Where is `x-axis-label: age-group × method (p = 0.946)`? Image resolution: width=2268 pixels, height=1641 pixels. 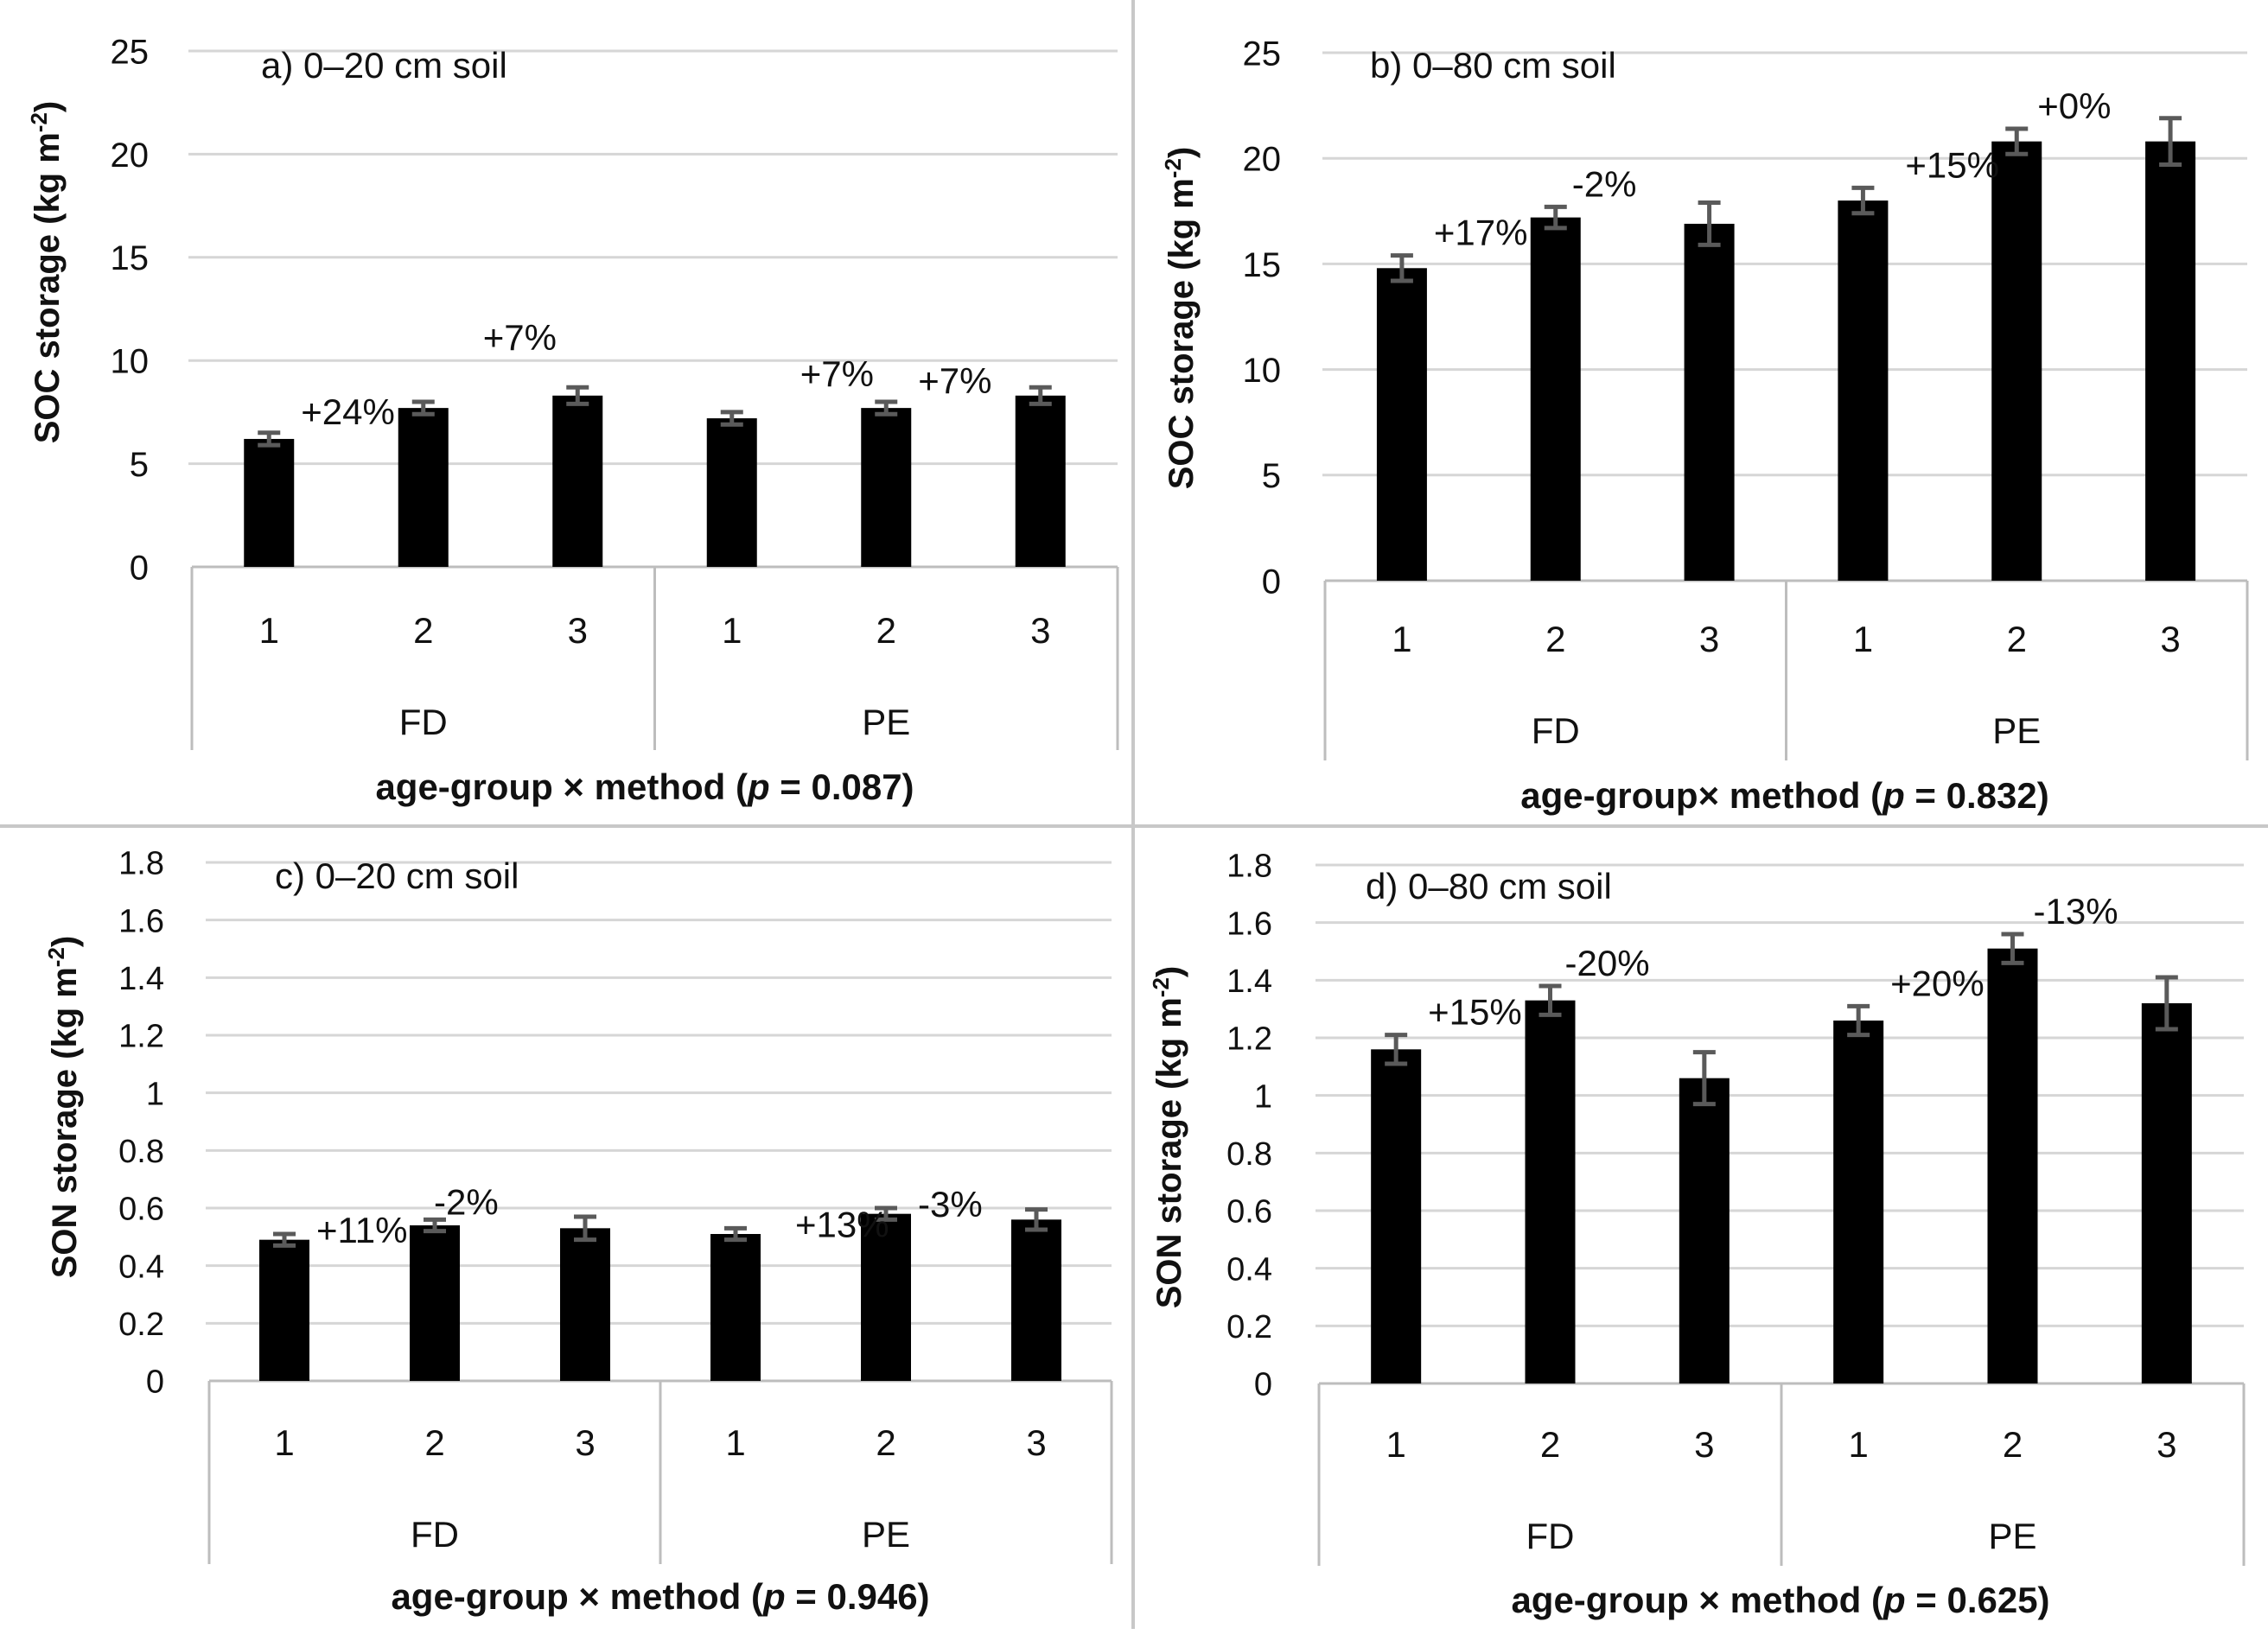
x-axis-label: age-group × method (p = 0.946) is located at coordinates (660, 1596).